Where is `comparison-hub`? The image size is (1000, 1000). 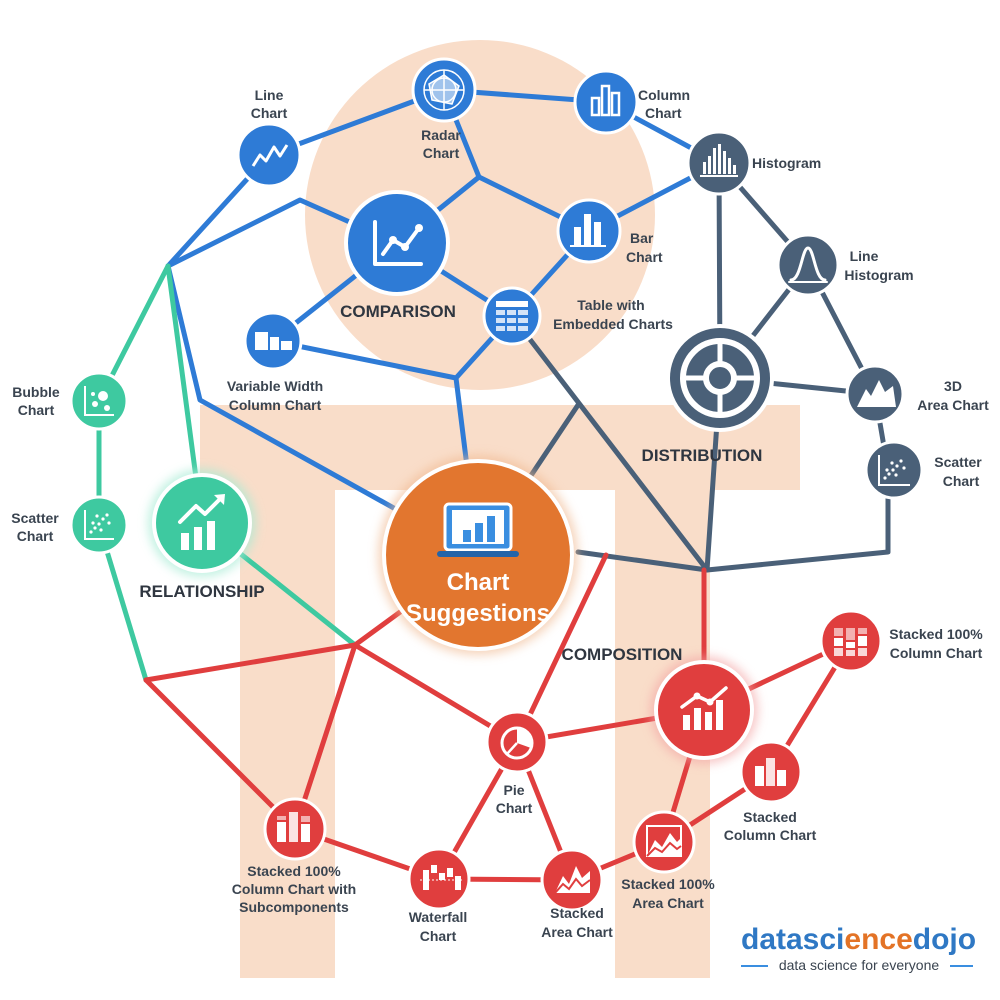
comparison-hub is located at coordinates (397, 243).